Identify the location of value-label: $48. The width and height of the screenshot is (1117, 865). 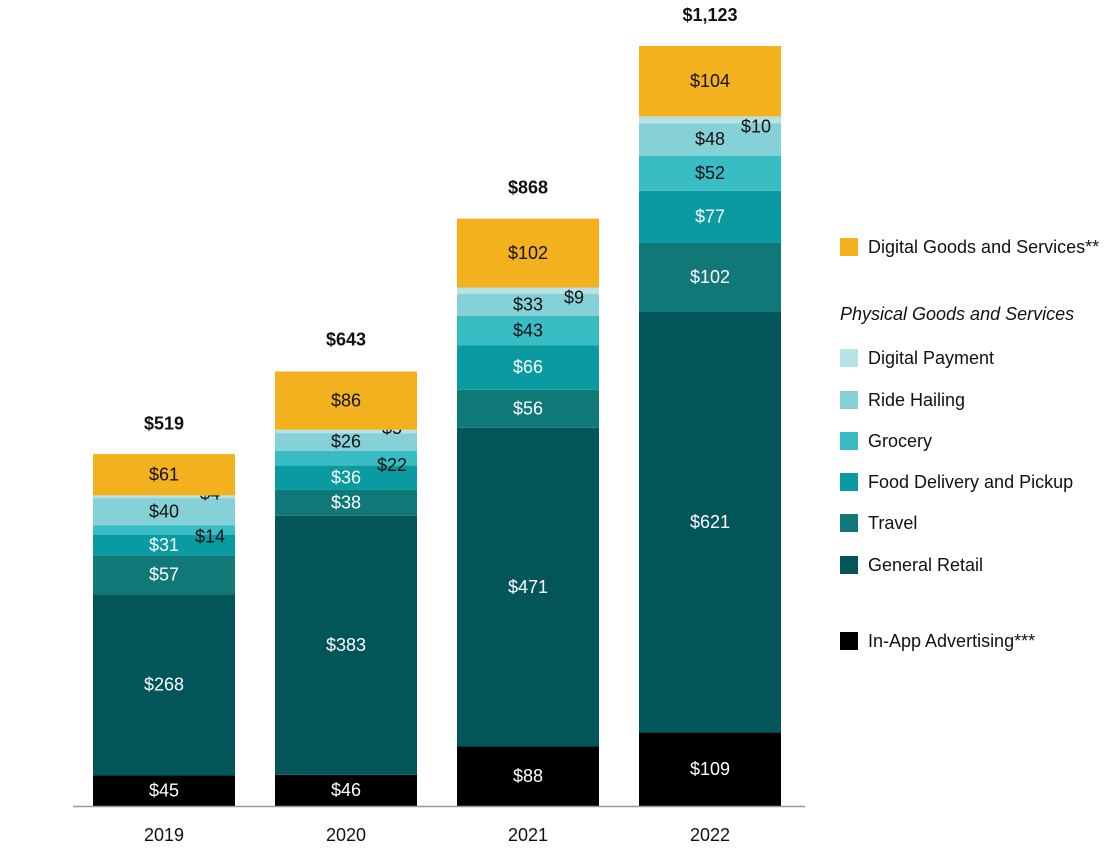
(710, 139).